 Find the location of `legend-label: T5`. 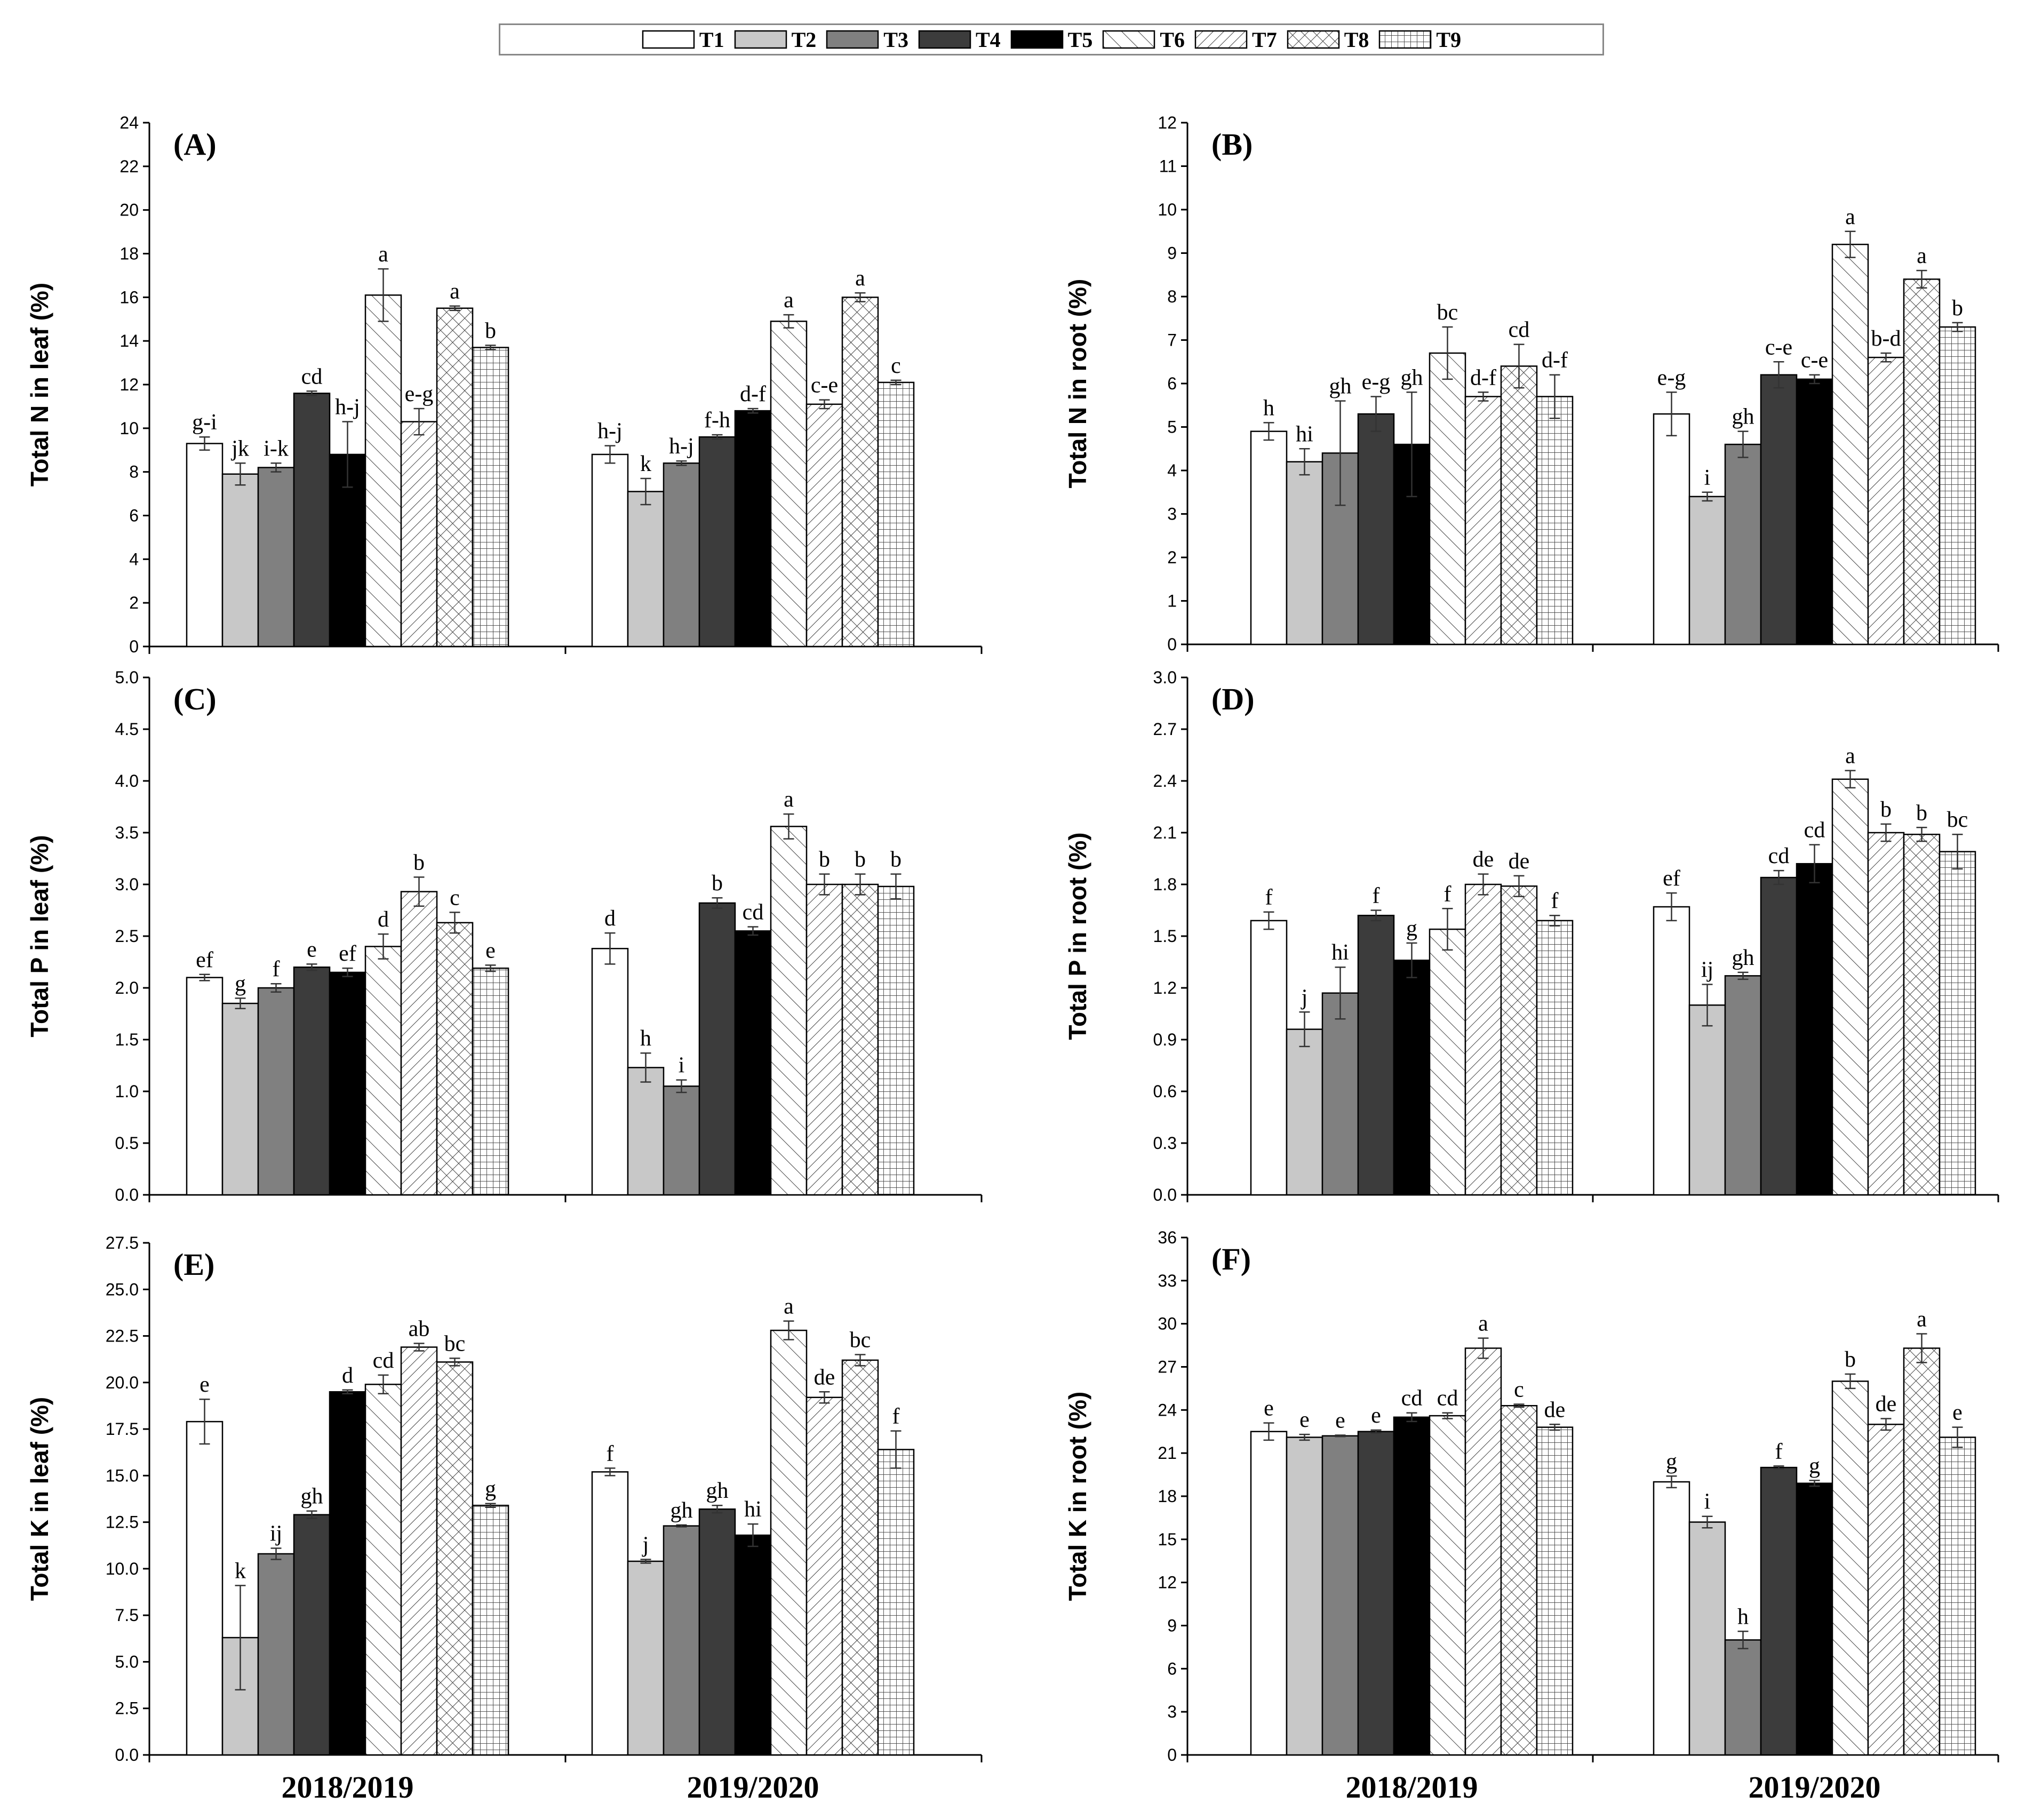

legend-label: T5 is located at coordinates (1080, 39).